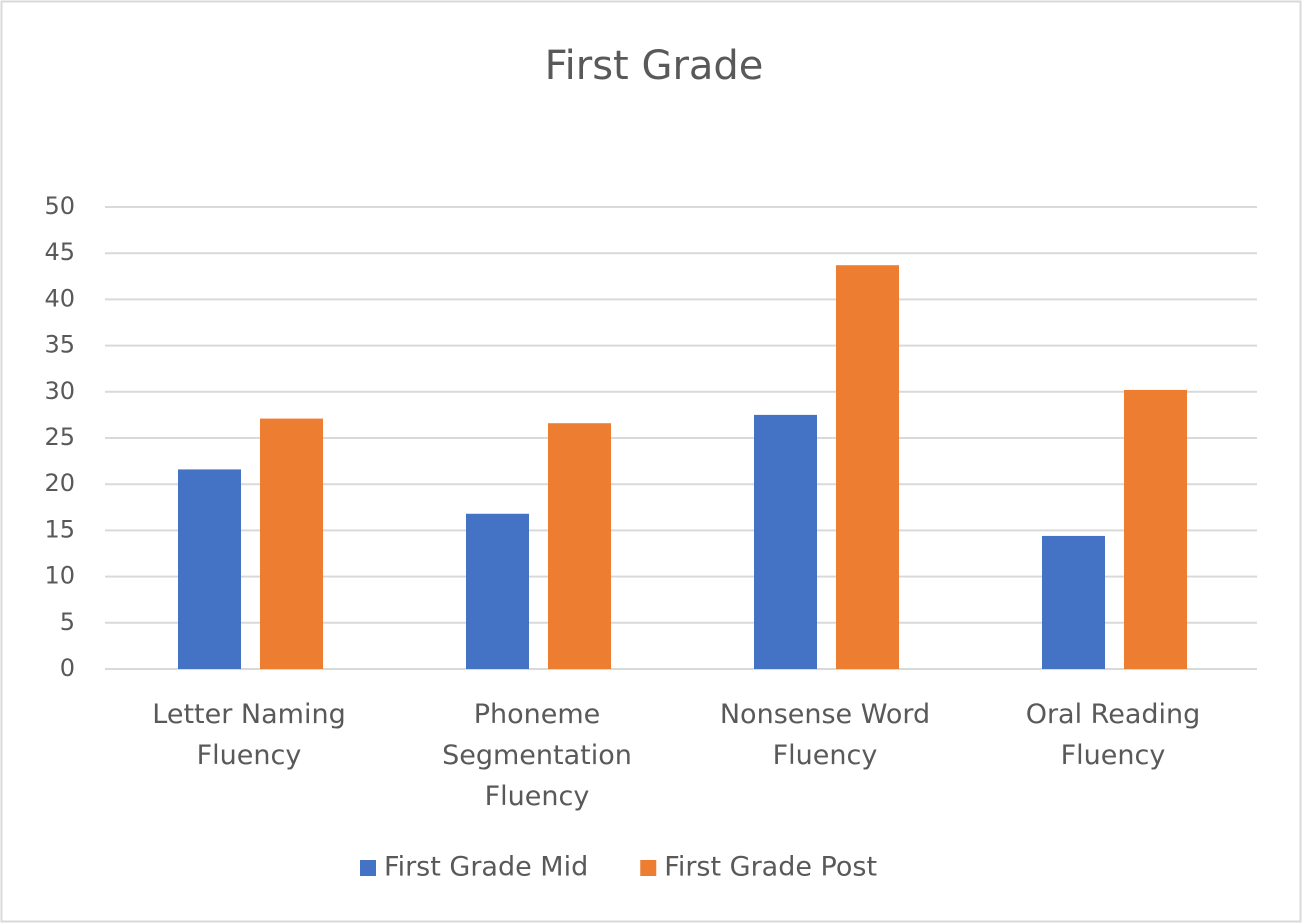  I want to click on x-tick-label: Letter Naming Fluency, so click(248, 735).